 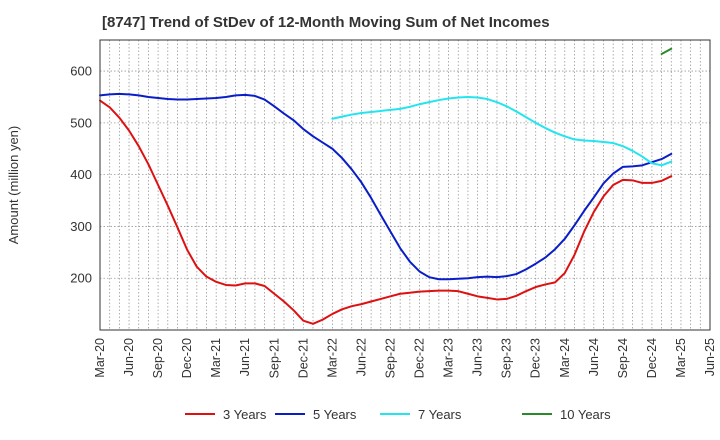 I want to click on x-tick-label: Sep-22, so click(x=390, y=358).